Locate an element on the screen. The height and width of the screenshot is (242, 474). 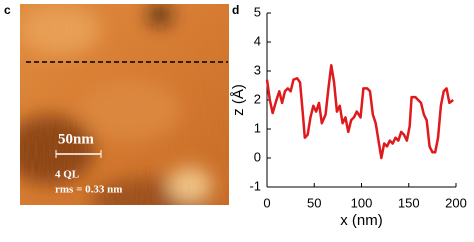
thickness-label: 4 QL is located at coordinates (67, 175).